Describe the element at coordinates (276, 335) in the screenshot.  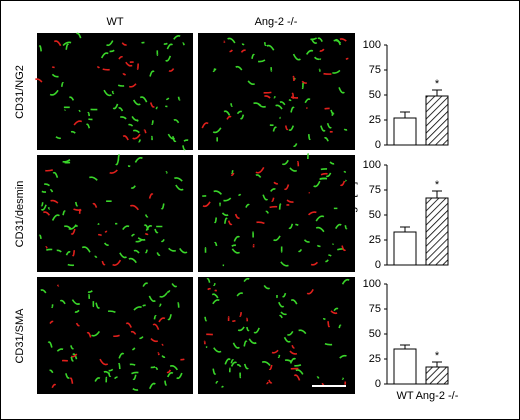
I see `micrograph` at that location.